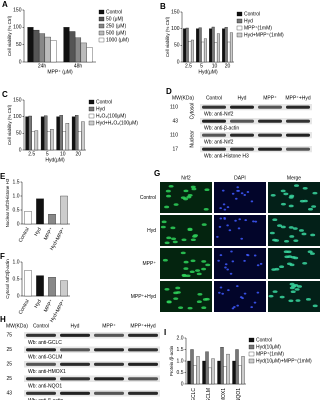 This screenshot has width=323, height=400. Describe the element at coordinates (17, 326) in the screenshot. I see `mw-header: MW(KDa)` at that location.